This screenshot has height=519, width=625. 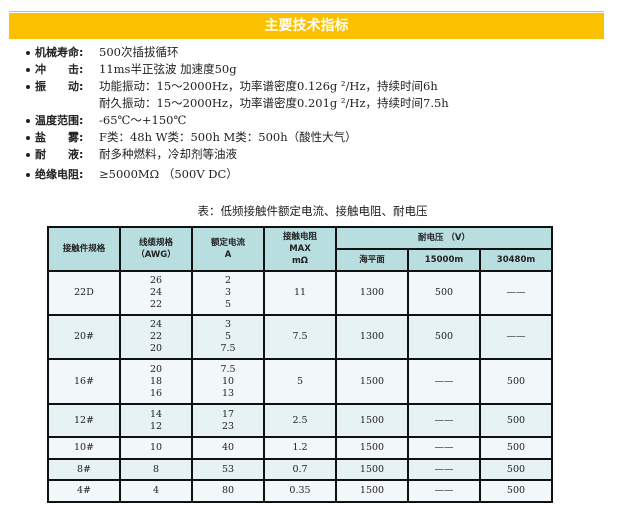 What do you see at coordinates (59, 137) in the screenshot?
I see `spec-label: 盐 雾:` at bounding box center [59, 137].